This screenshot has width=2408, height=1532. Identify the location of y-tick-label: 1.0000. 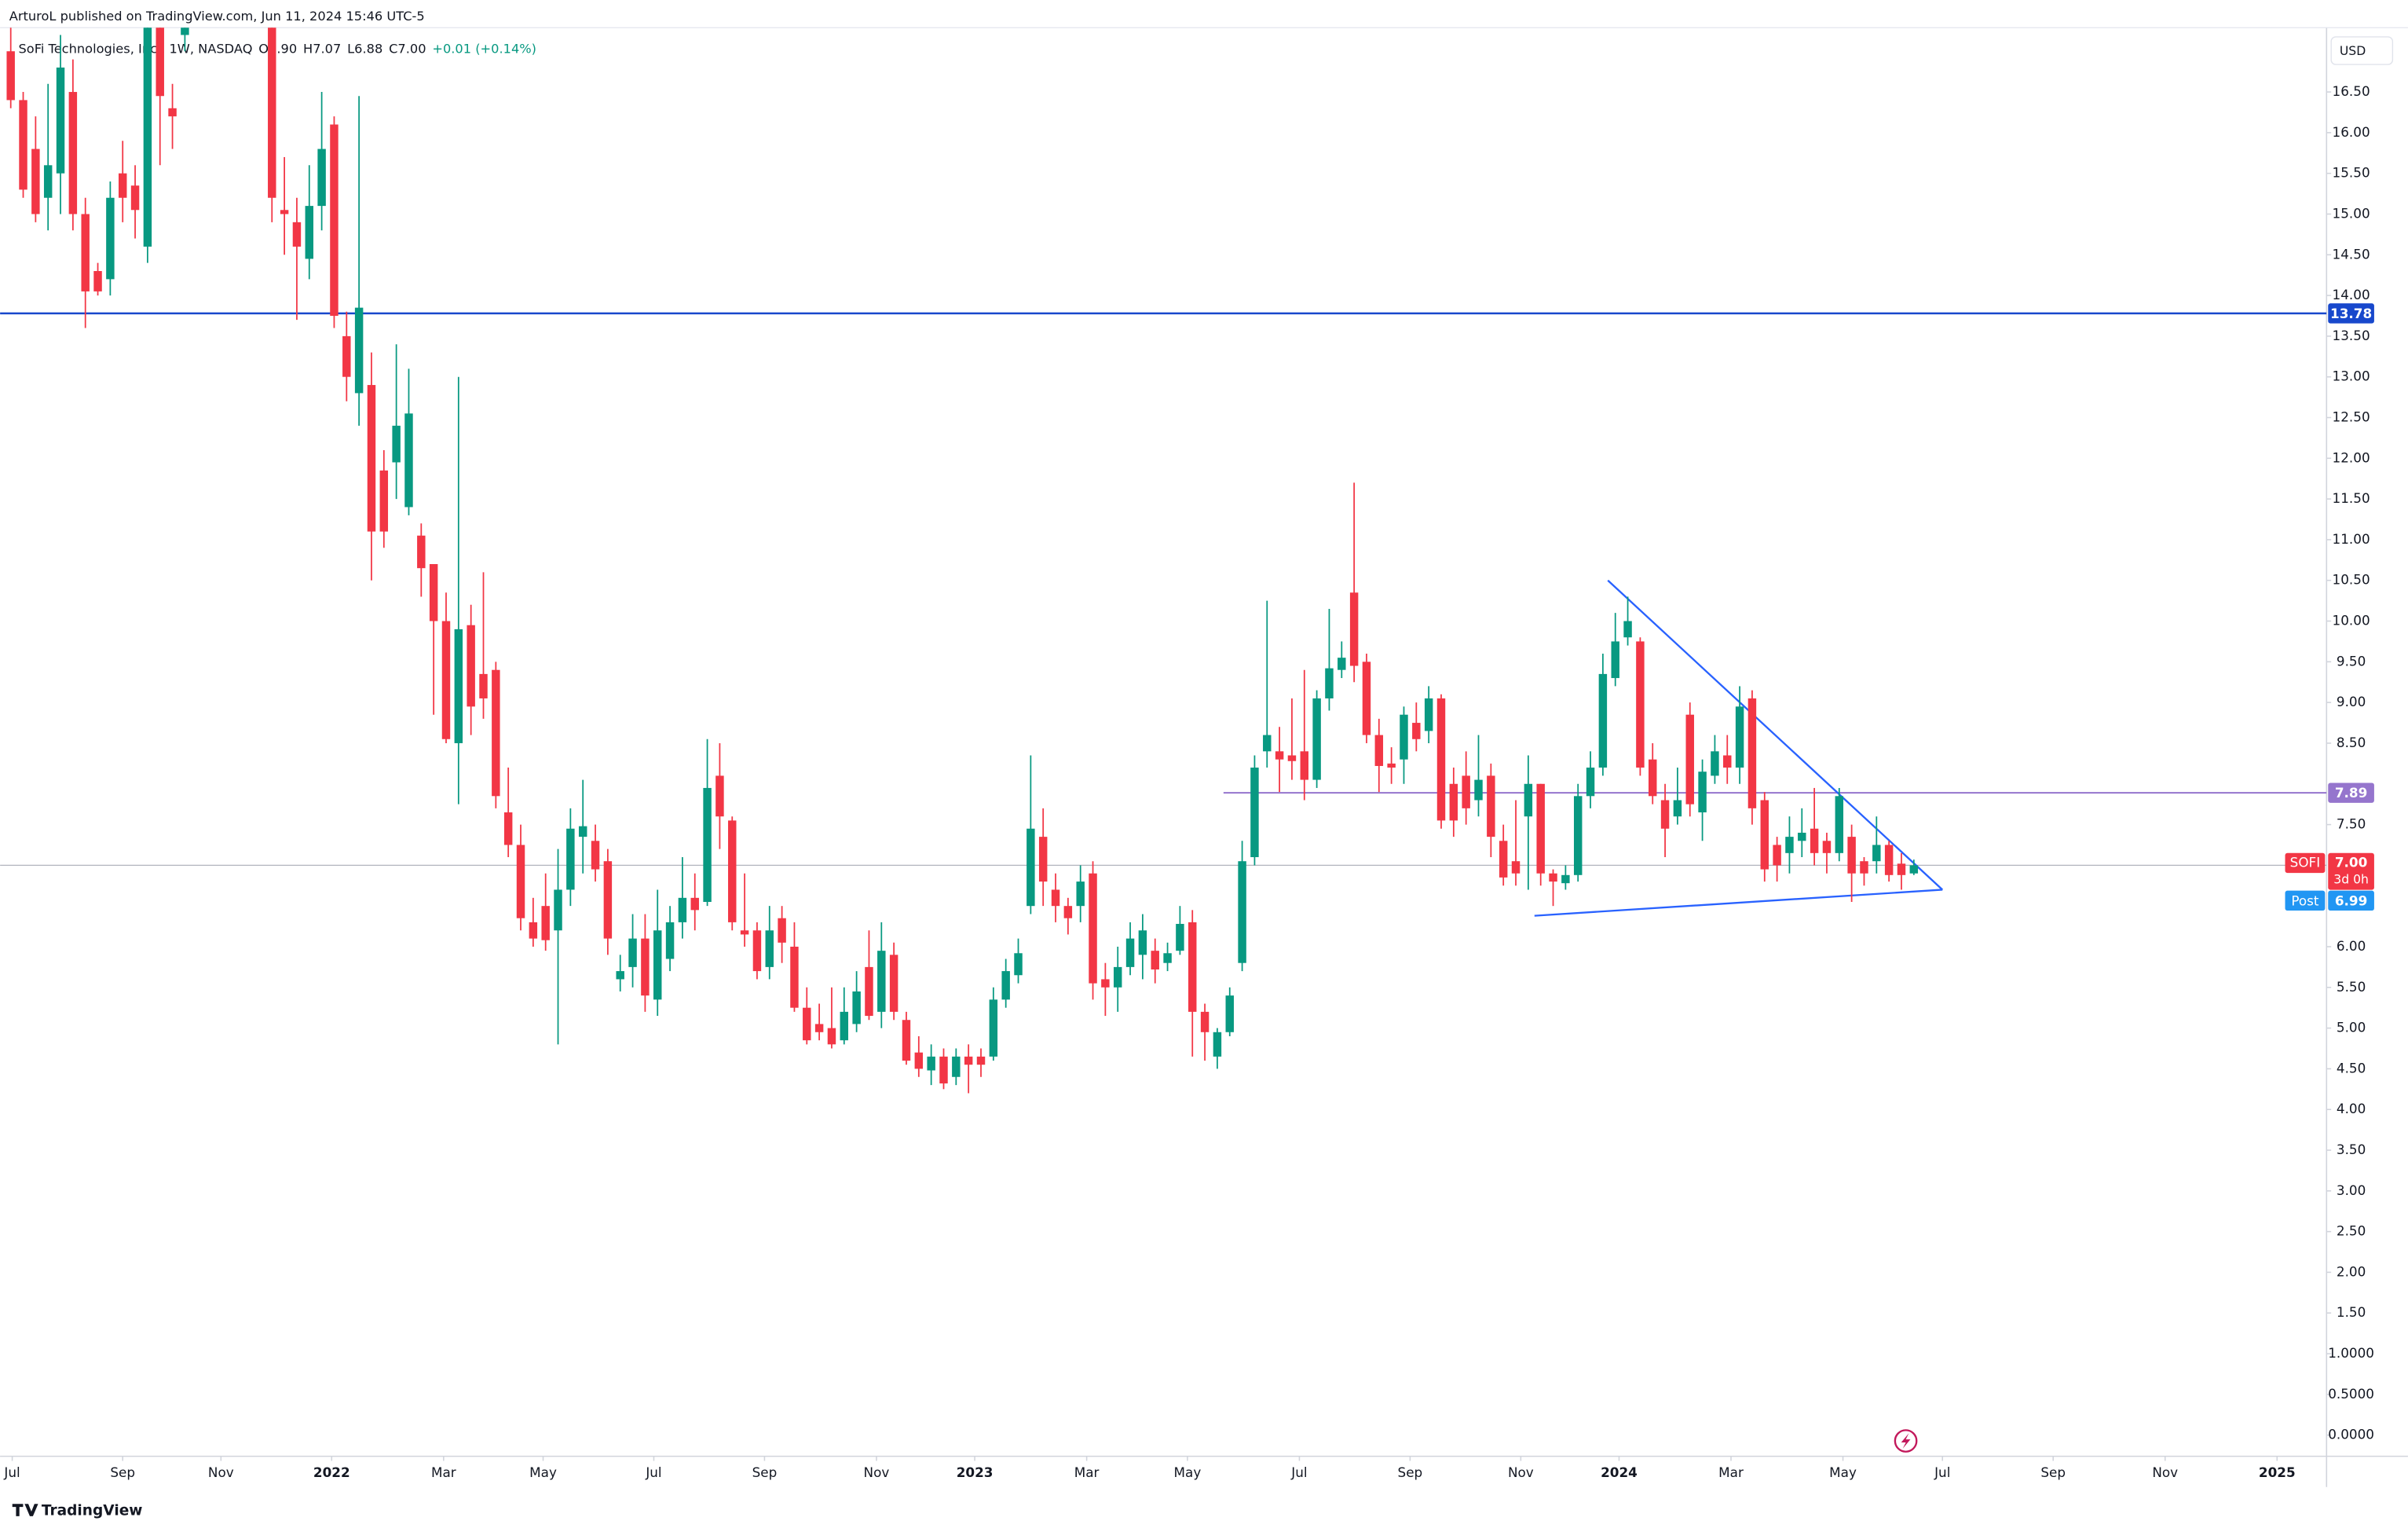
(2351, 1353).